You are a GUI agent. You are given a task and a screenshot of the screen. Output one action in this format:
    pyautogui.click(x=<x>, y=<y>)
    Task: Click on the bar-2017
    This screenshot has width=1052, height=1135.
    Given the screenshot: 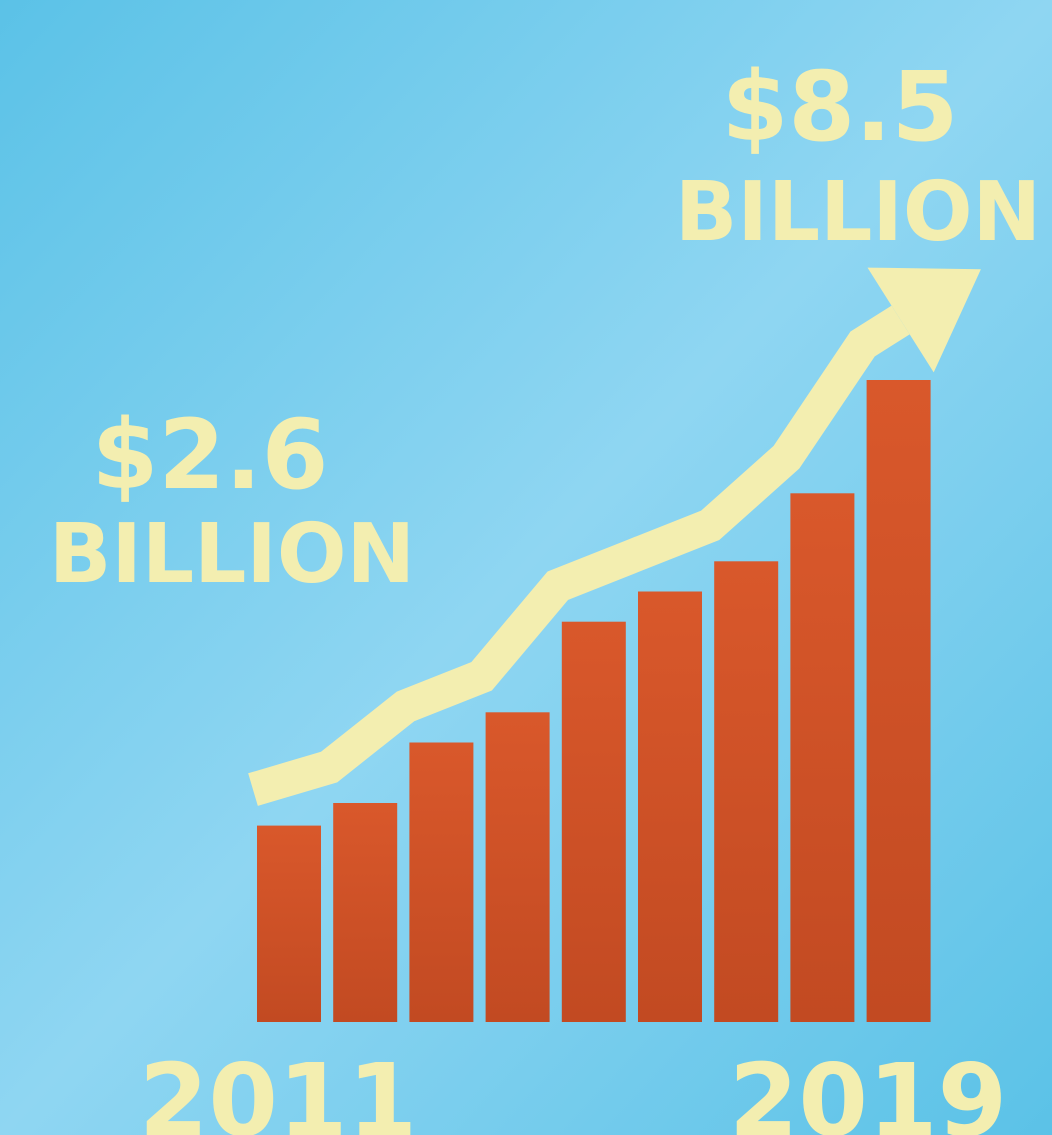 What is the action you would take?
    pyautogui.click(x=746, y=791)
    